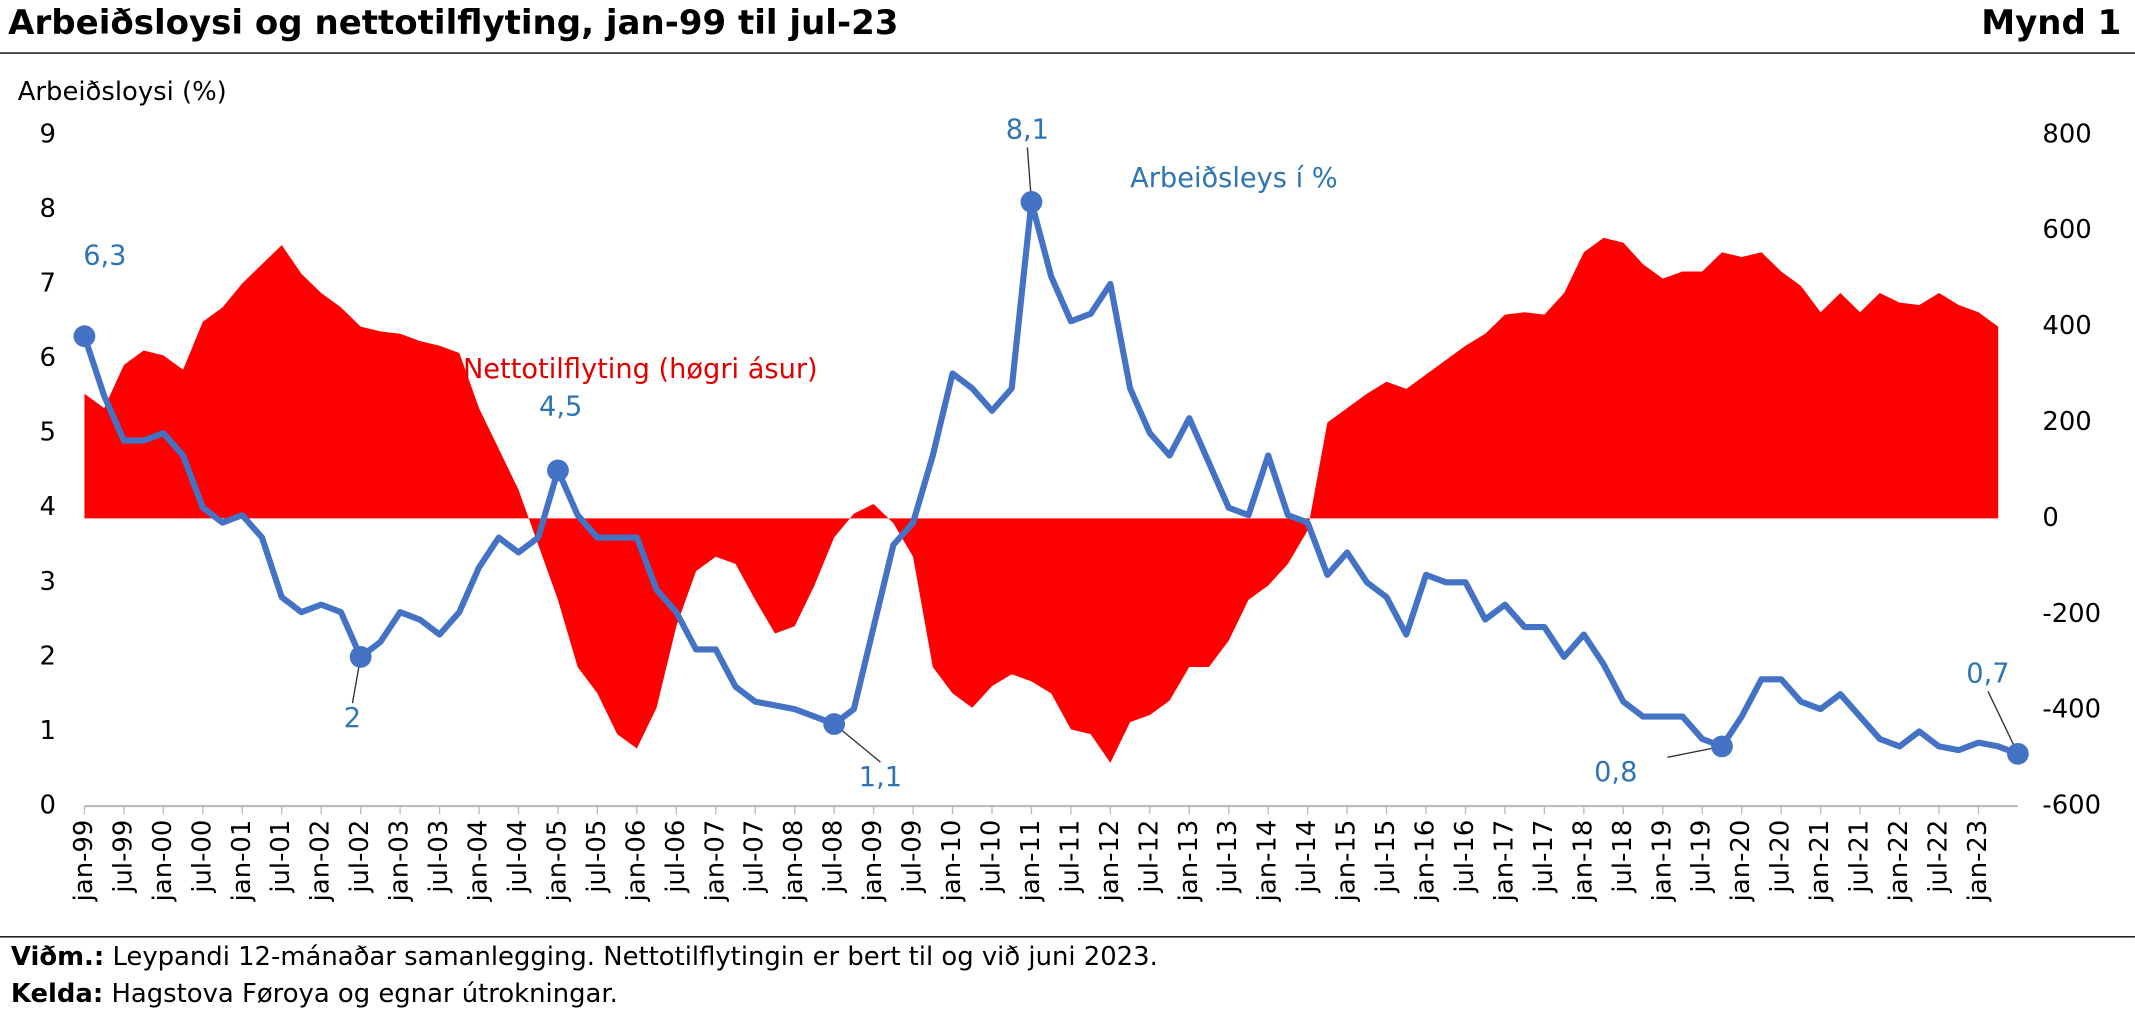  Describe the element at coordinates (834, 857) in the screenshot. I see `x-tick-label: jul-08` at that location.